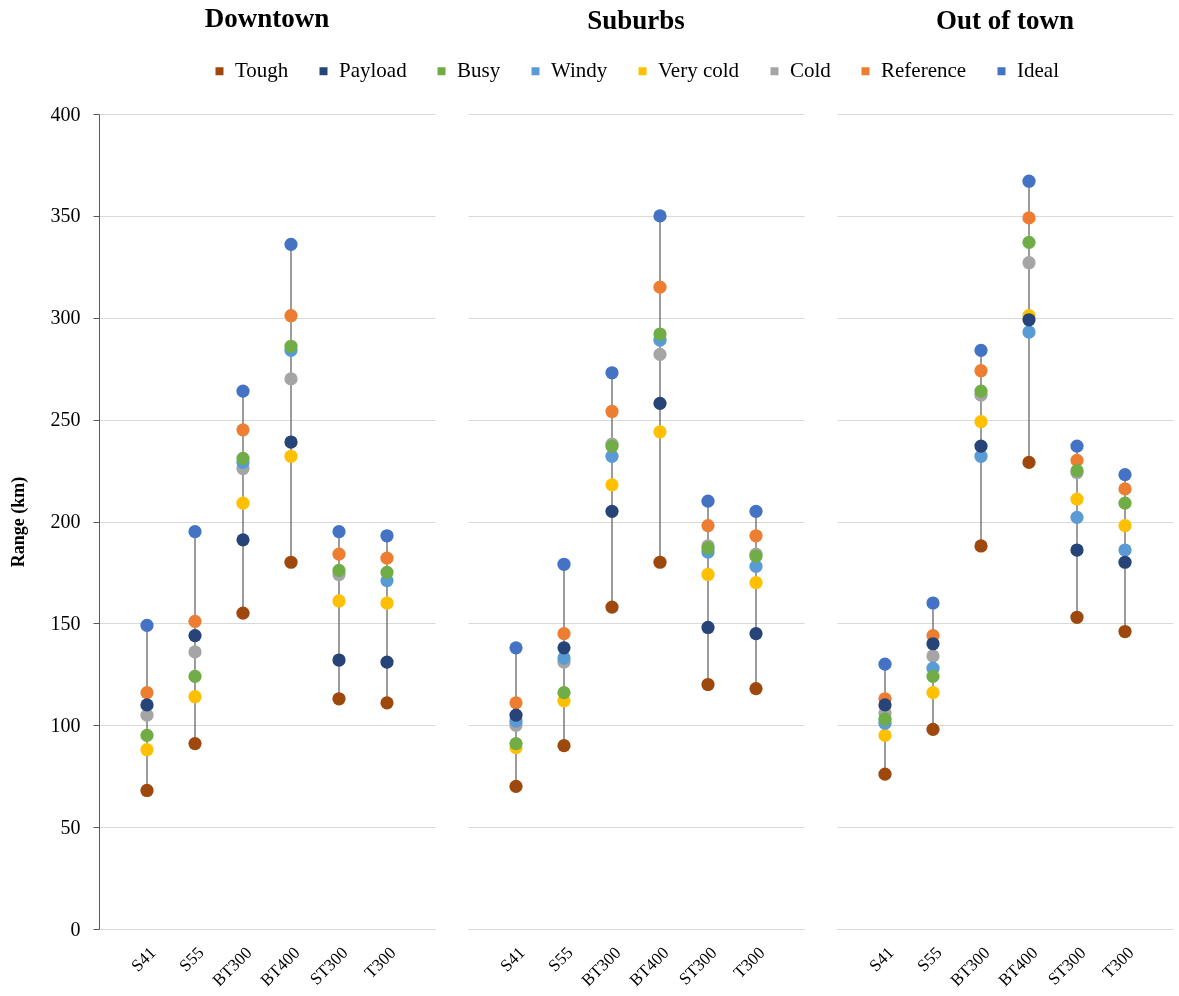 This screenshot has width=1179, height=996. Describe the element at coordinates (262, 70) in the screenshot. I see `legend-label: Tough` at that location.